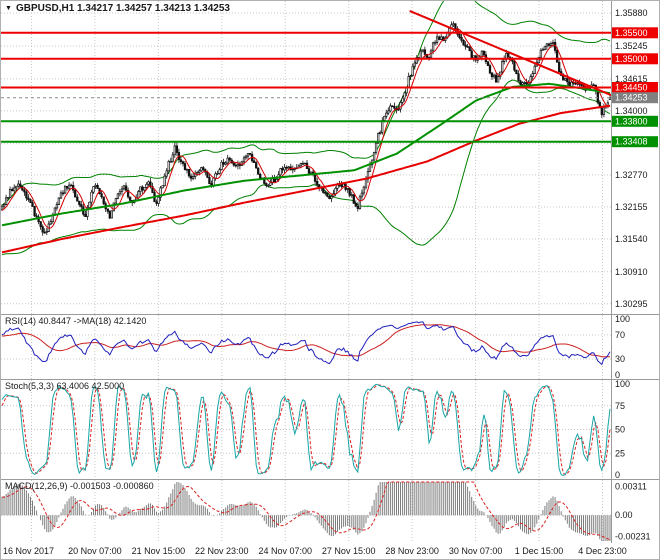 This screenshot has width=660, height=560. I want to click on svg-text: 1.35880, so click(631, 13).